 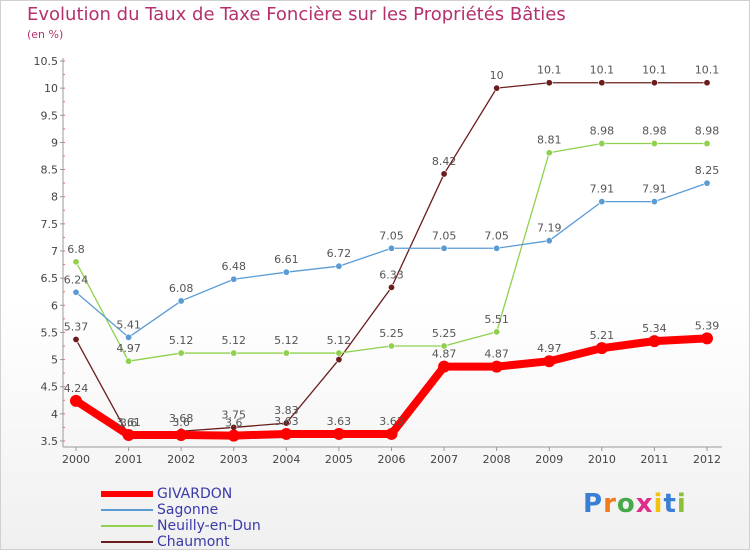 What do you see at coordinates (602, 335) in the screenshot?
I see `data-label: 5.21` at bounding box center [602, 335].